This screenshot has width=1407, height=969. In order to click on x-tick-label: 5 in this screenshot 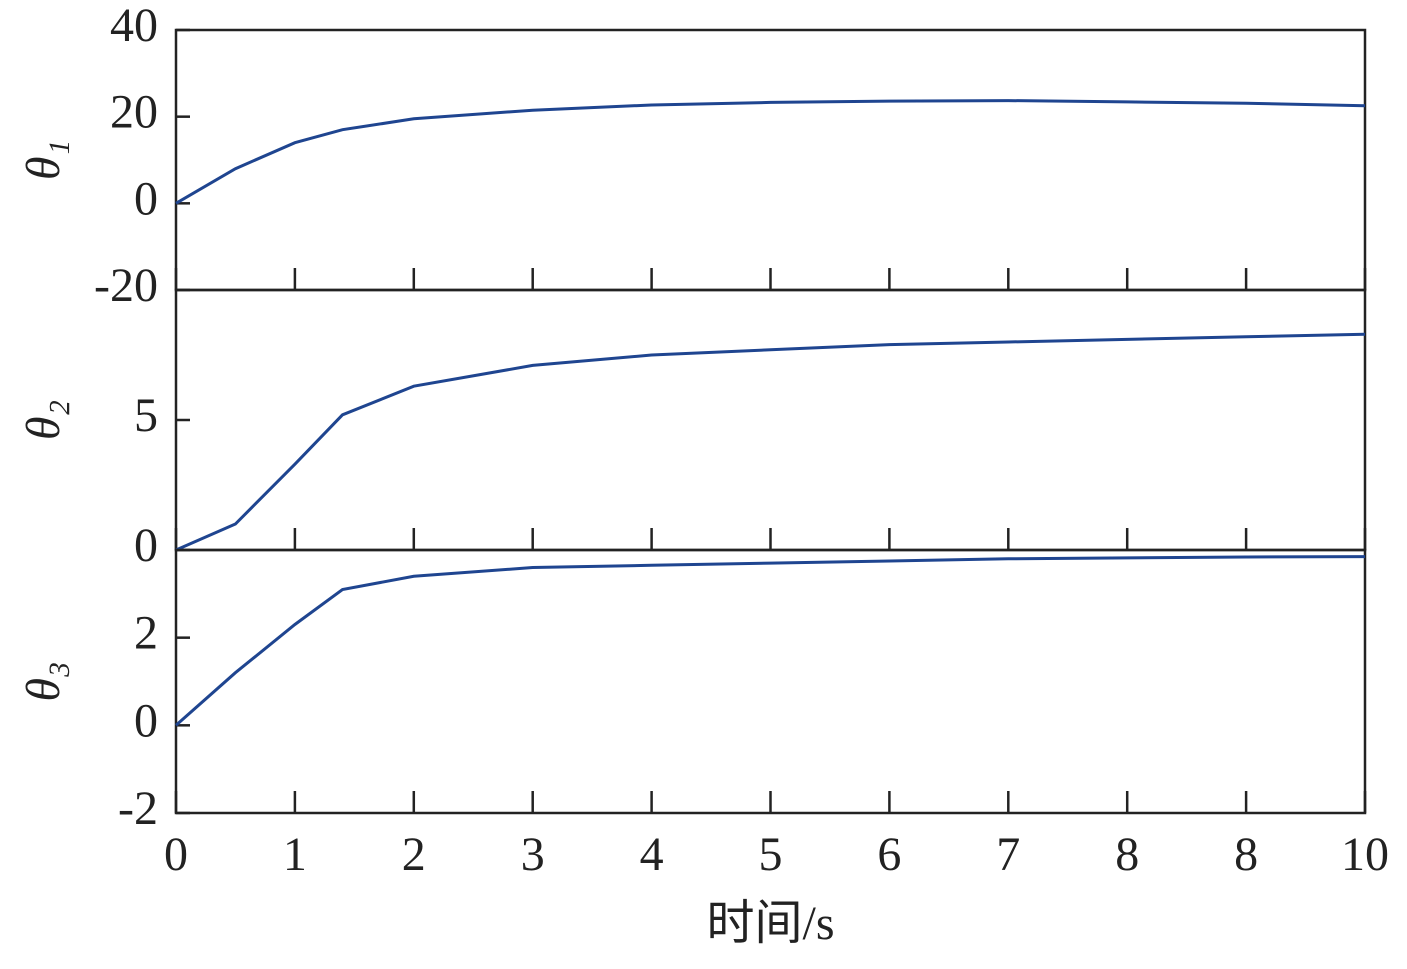, I will do `click(771, 854)`.